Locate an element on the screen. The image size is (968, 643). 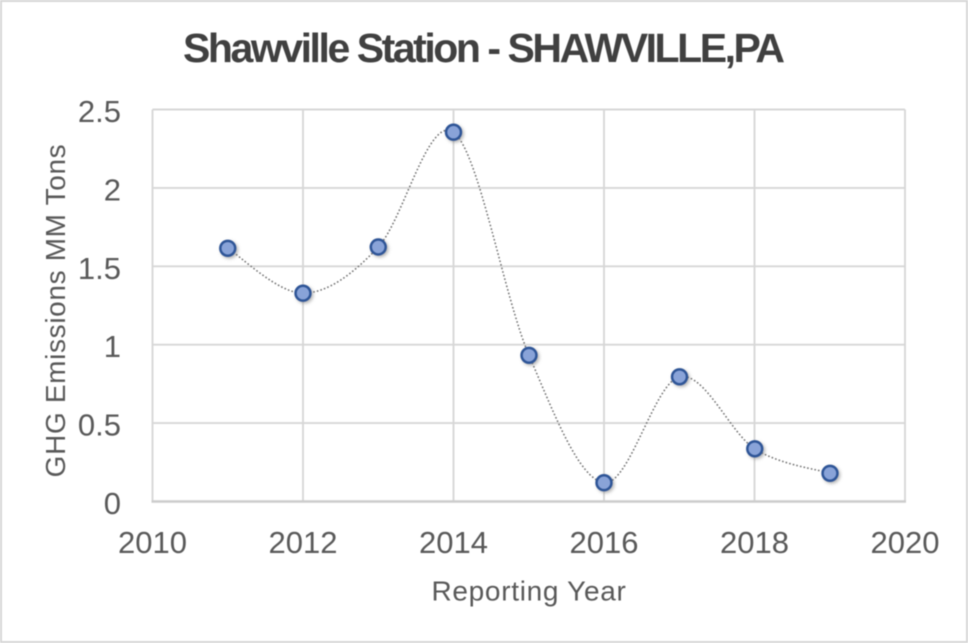
svg-text: 2 is located at coordinates (112, 189).